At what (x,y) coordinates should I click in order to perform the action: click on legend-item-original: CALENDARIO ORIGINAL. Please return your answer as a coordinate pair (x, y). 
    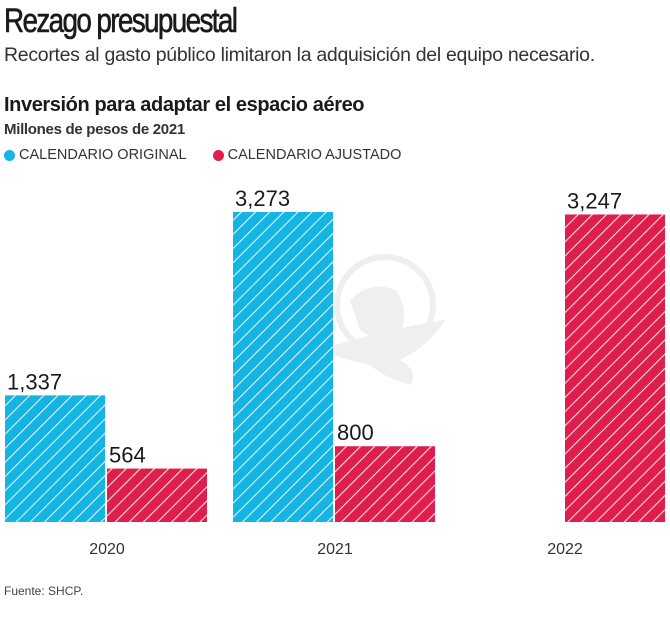
    Looking at the image, I should click on (95, 155).